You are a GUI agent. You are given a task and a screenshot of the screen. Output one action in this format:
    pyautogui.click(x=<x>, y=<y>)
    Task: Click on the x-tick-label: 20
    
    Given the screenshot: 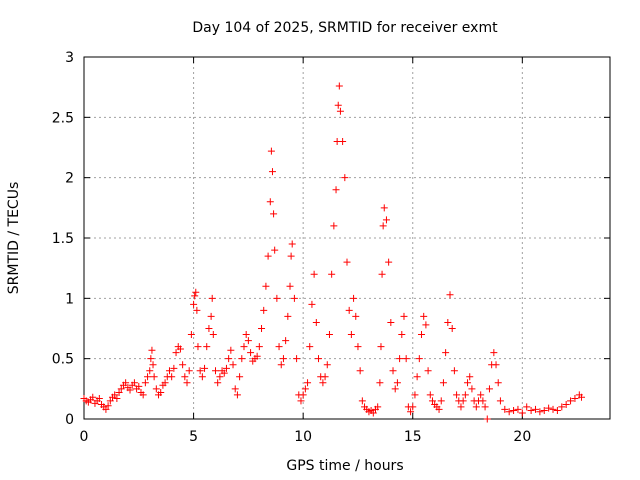 What is the action you would take?
    pyautogui.click(x=522, y=437)
    